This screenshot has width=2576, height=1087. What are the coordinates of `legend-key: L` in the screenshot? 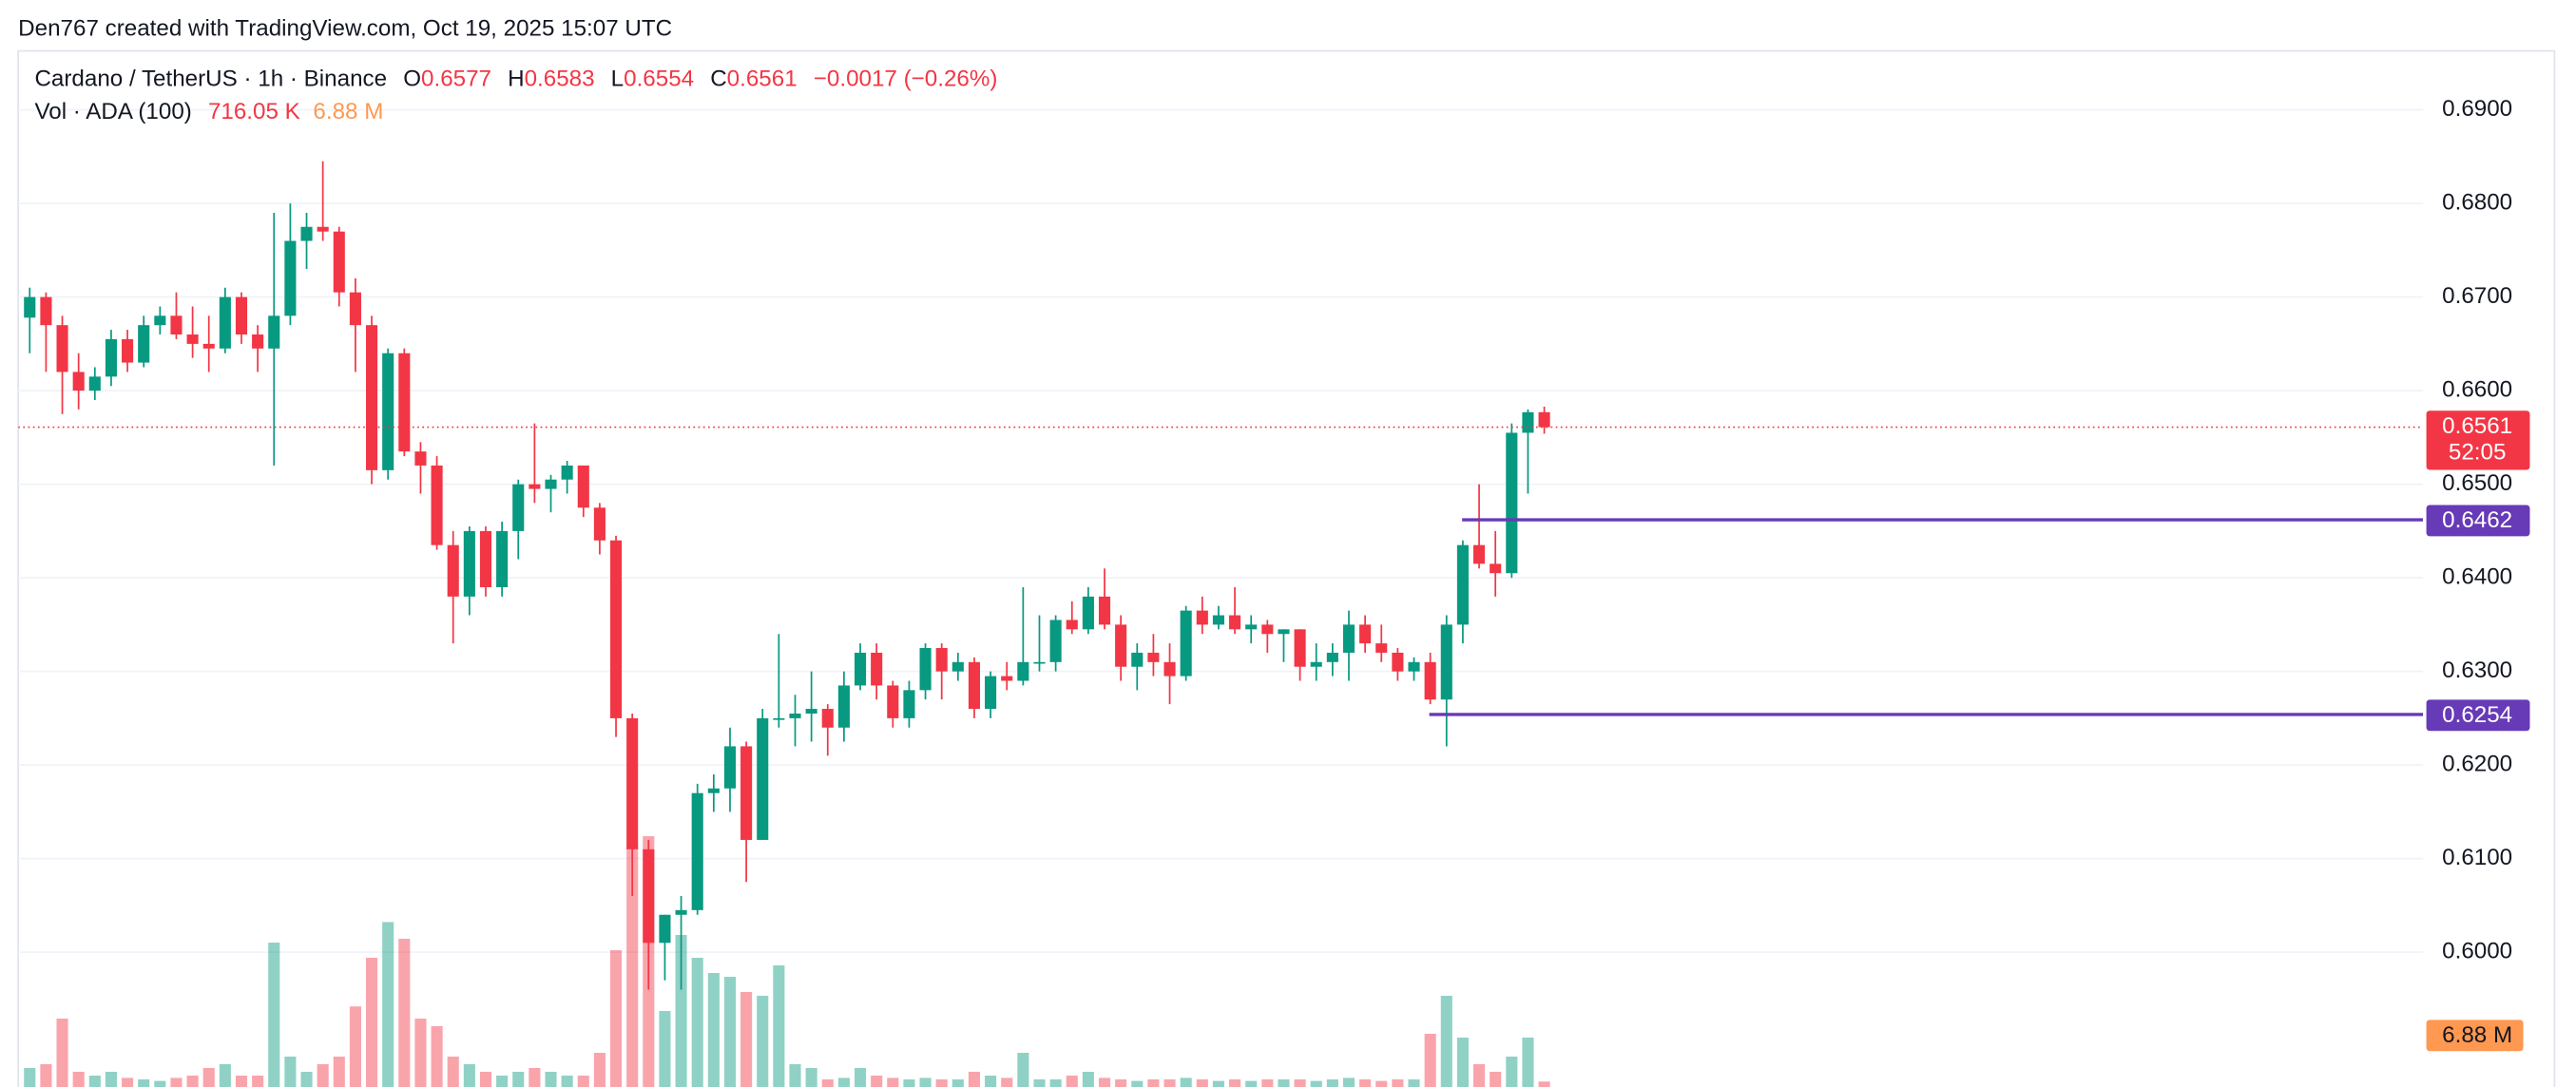 It's located at (618, 79).